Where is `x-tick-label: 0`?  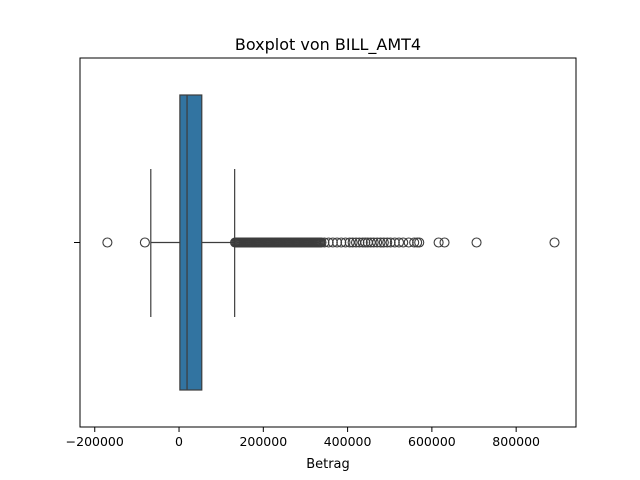 x-tick-label: 0 is located at coordinates (179, 441).